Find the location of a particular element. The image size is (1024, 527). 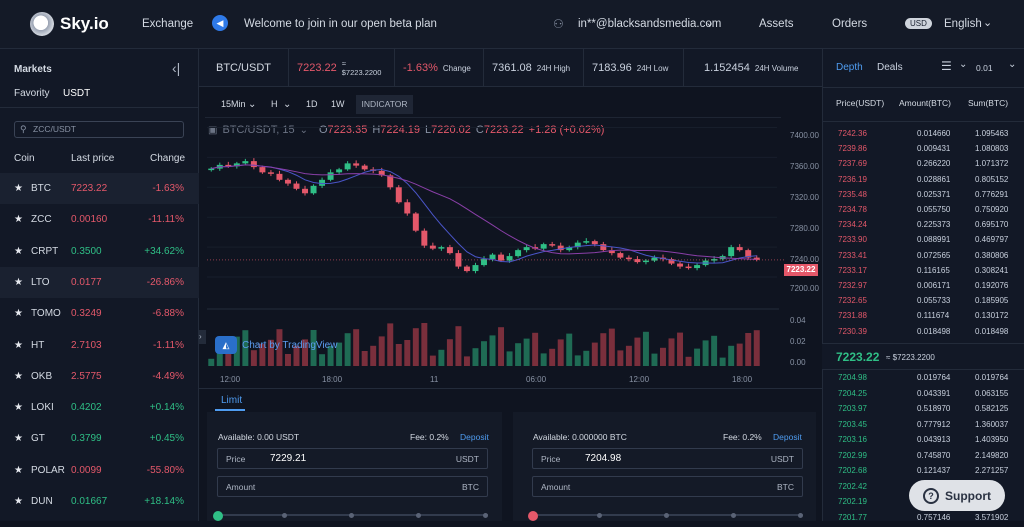

market-row: ★ GT 0.3799 +0.45% is located at coordinates (99, 438).